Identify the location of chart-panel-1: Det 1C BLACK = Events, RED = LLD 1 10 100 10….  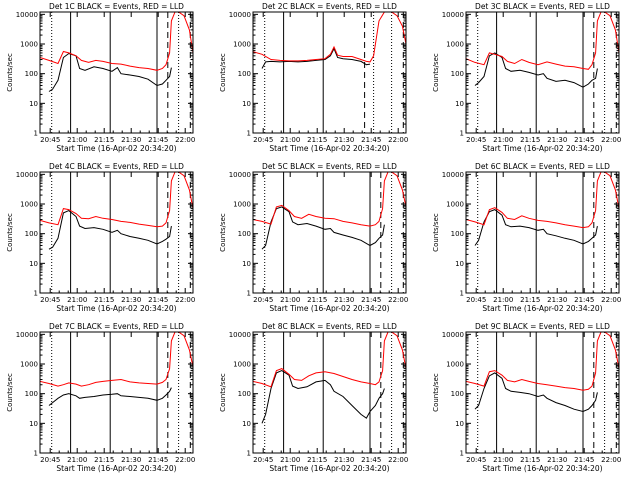
(100, 77).